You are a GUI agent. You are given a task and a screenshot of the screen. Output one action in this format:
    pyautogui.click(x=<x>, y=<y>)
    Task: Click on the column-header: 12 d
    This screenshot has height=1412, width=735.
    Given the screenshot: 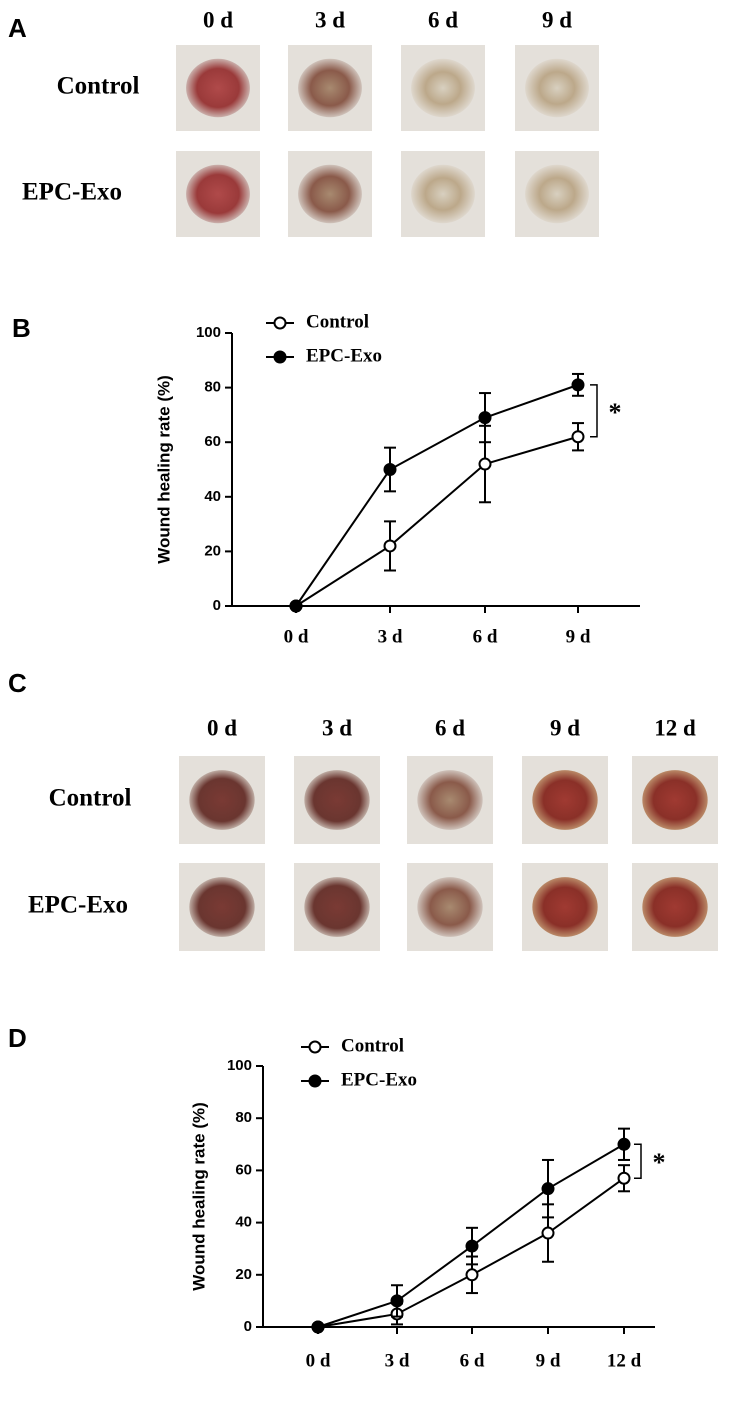 What is the action you would take?
    pyautogui.click(x=675, y=727)
    